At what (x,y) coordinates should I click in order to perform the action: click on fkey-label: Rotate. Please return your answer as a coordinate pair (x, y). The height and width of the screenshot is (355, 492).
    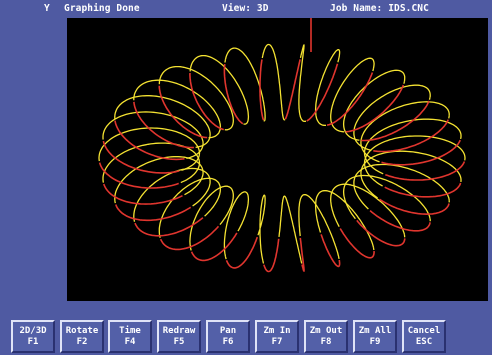
    Looking at the image, I should click on (82, 331).